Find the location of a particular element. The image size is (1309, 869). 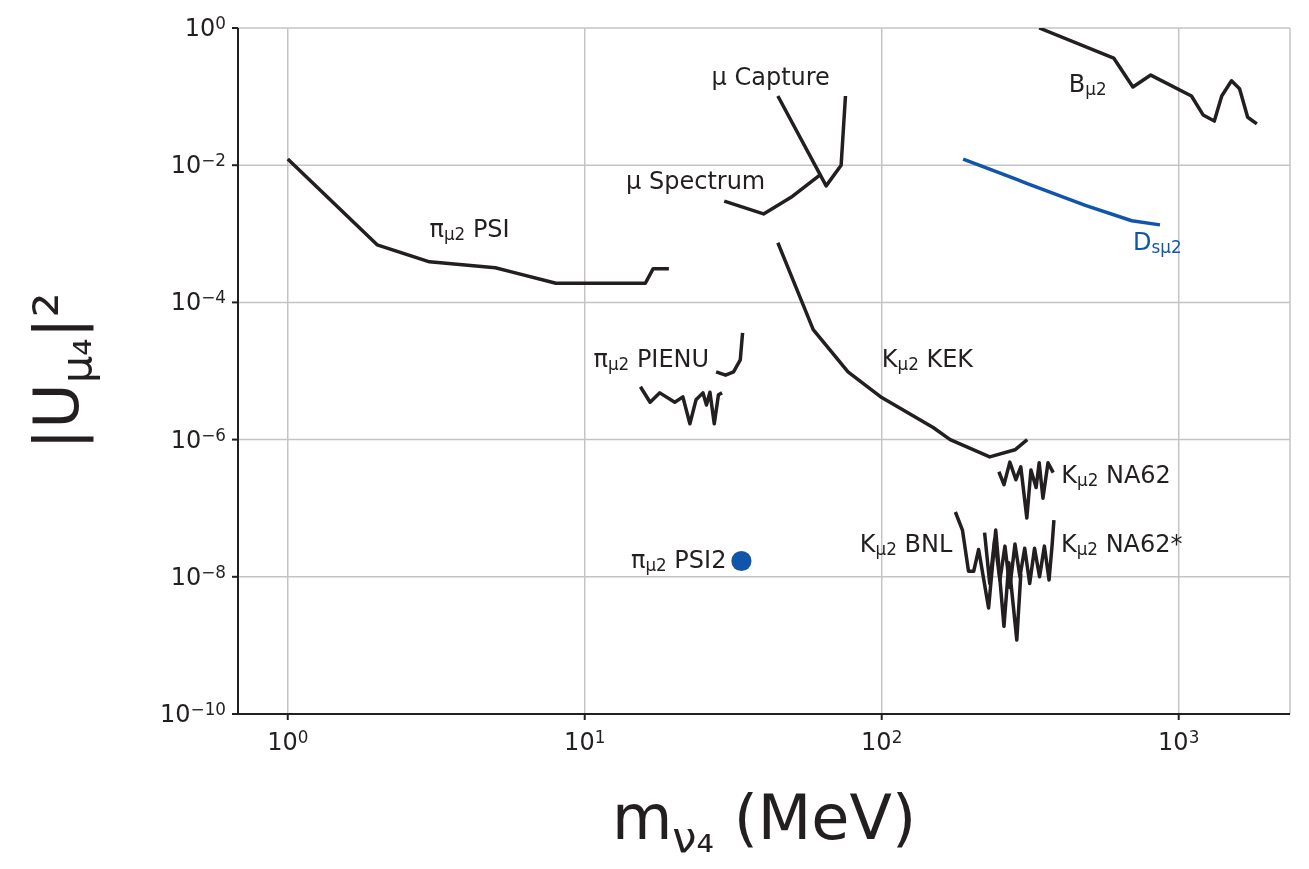

series-label: D$_{sμ2}$ is located at coordinates (1157, 242).